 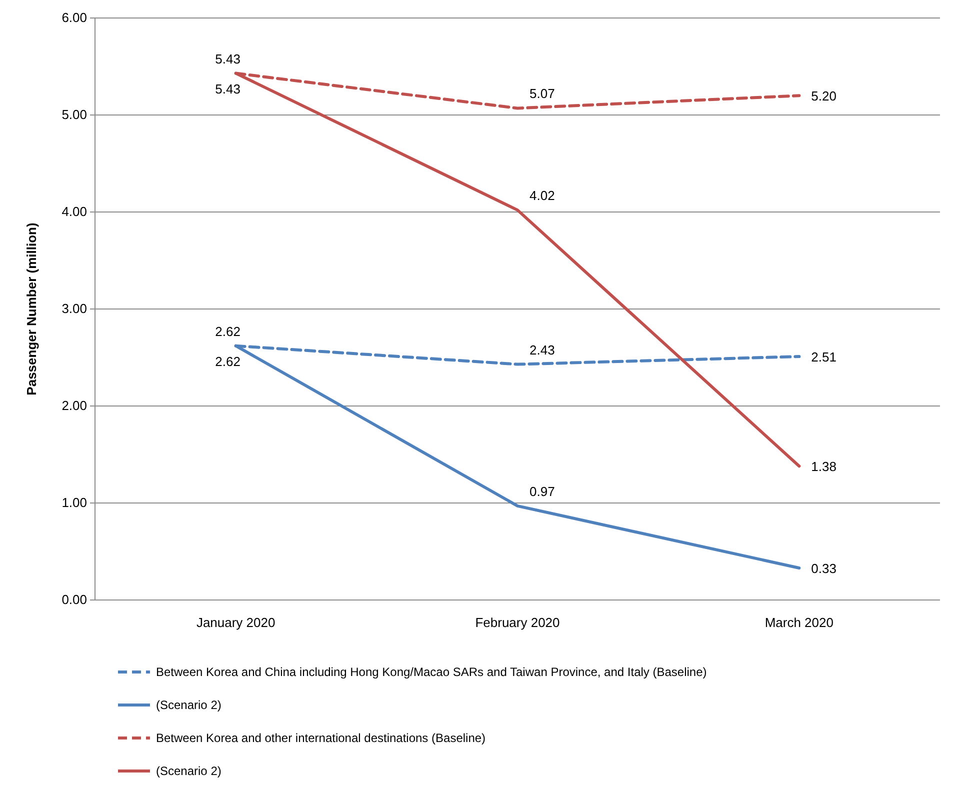 I want to click on legend-label: Between Korea and China including Hong Kong/Macao SARs and Taiwan Province, and Italy (Baseline), so click(x=431, y=672).